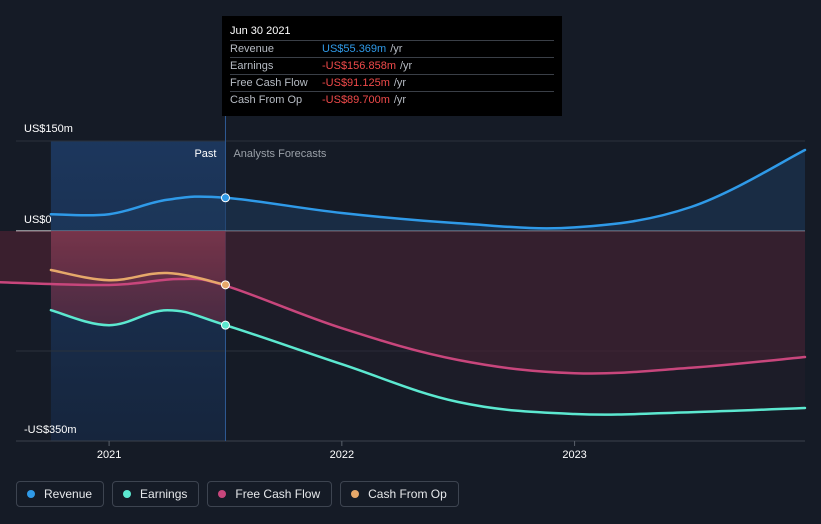  I want to click on tooltip-date: Jun 30 2021, so click(260, 31).